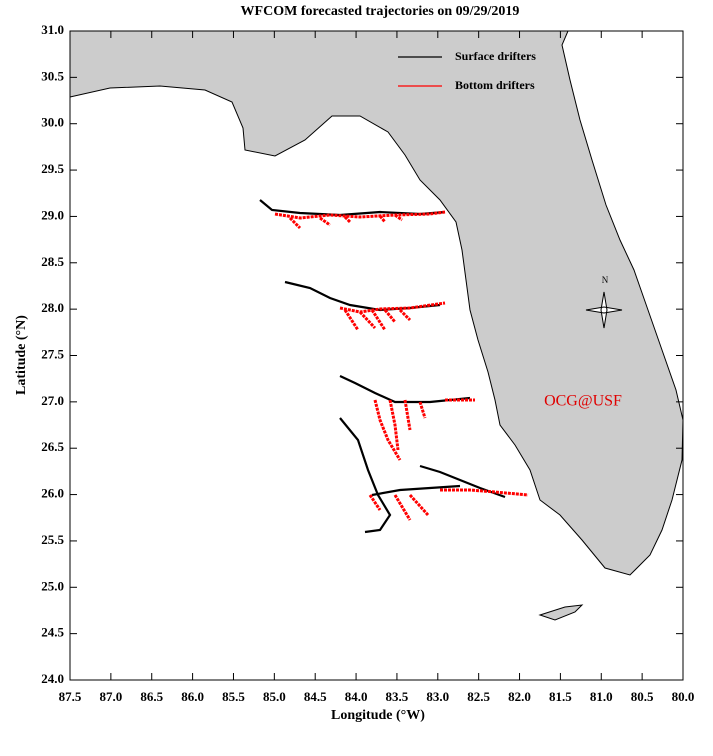 The height and width of the screenshot is (756, 713). I want to click on x-tick-label: 87.5, so click(70, 696).